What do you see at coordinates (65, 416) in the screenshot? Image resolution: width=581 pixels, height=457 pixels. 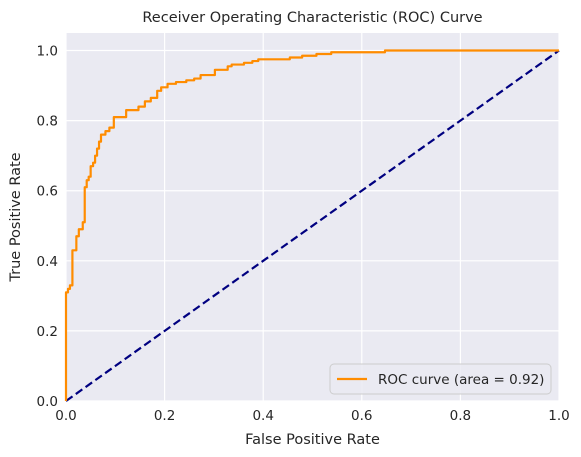 I see `x-tick-label: 0.0` at bounding box center [65, 416].